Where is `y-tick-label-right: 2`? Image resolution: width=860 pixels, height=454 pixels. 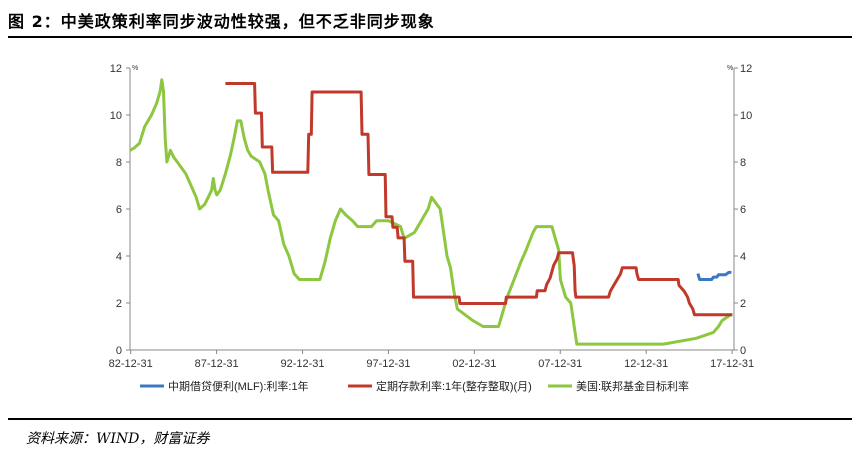
y-tick-label-right: 2 is located at coordinates (743, 304).